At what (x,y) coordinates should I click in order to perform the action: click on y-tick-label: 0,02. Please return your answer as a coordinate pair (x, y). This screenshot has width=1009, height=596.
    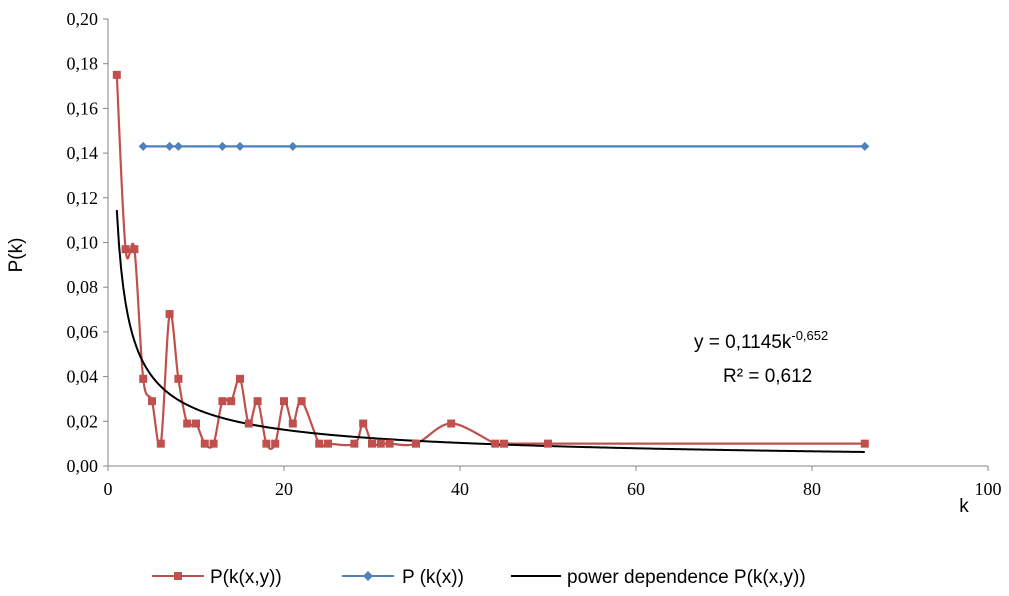
    Looking at the image, I should click on (83, 421).